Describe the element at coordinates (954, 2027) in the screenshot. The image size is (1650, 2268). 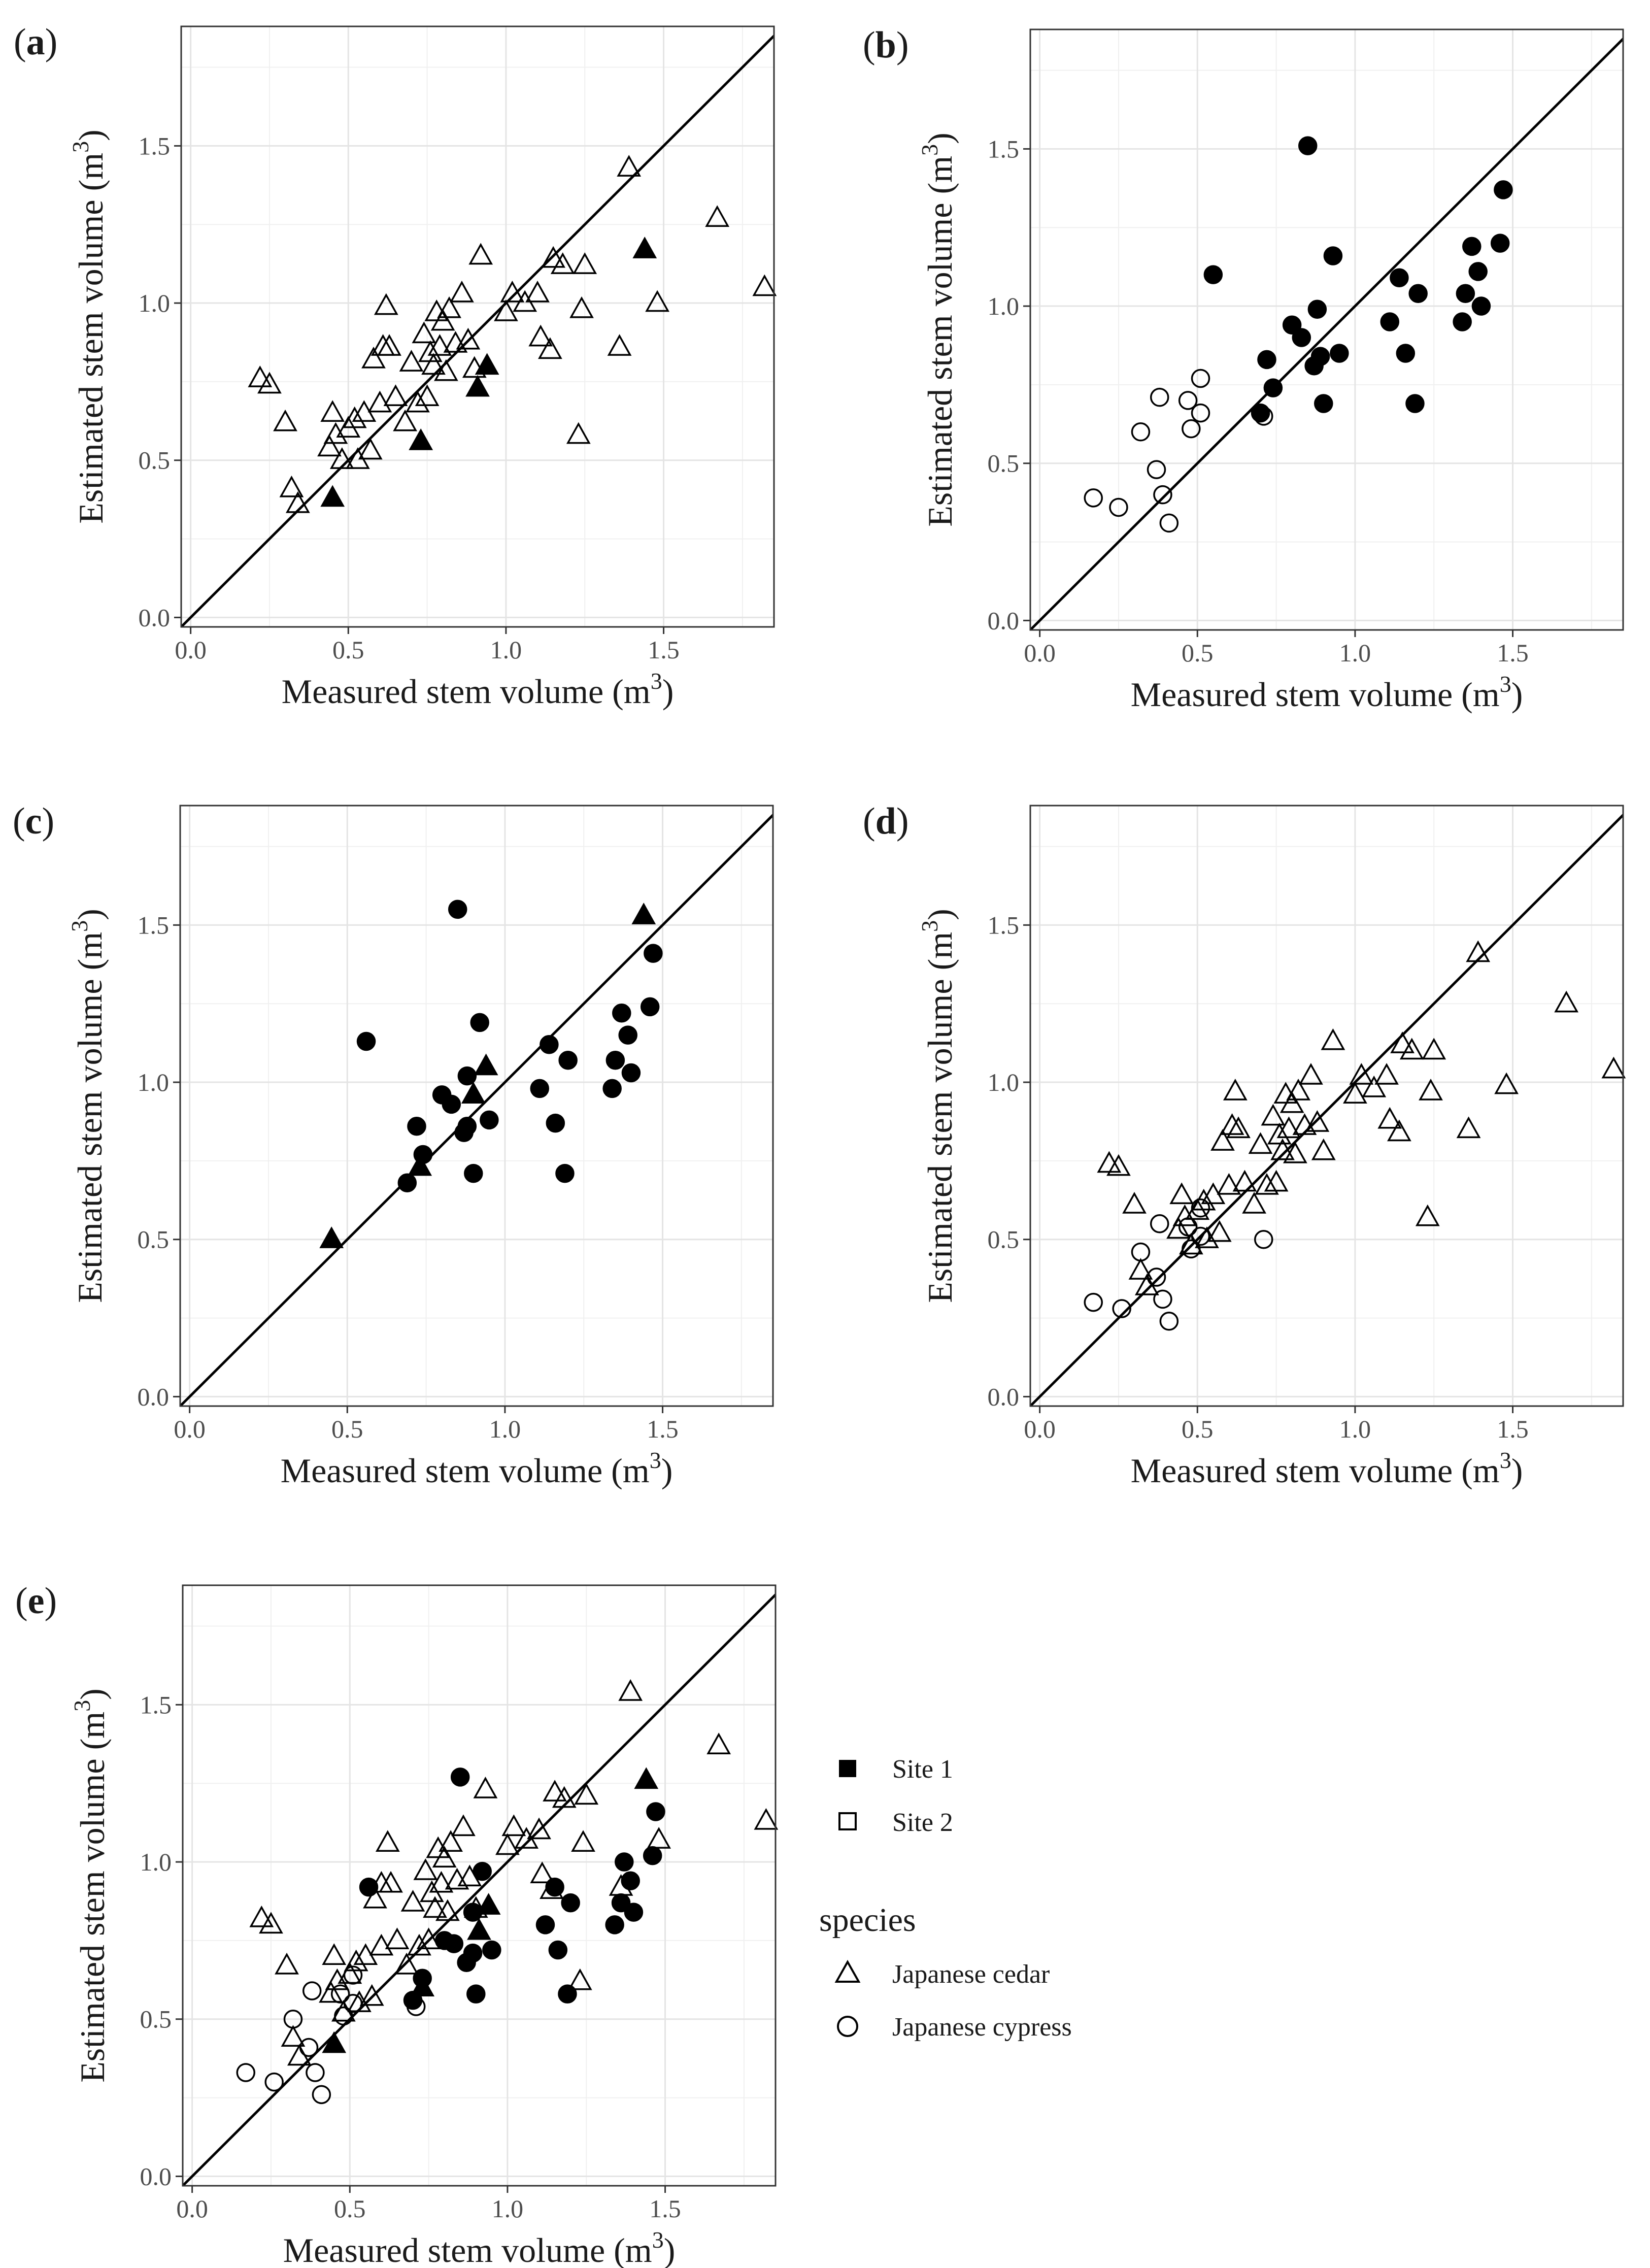
I see `legend-species-cypress: Japanese cypress` at that location.